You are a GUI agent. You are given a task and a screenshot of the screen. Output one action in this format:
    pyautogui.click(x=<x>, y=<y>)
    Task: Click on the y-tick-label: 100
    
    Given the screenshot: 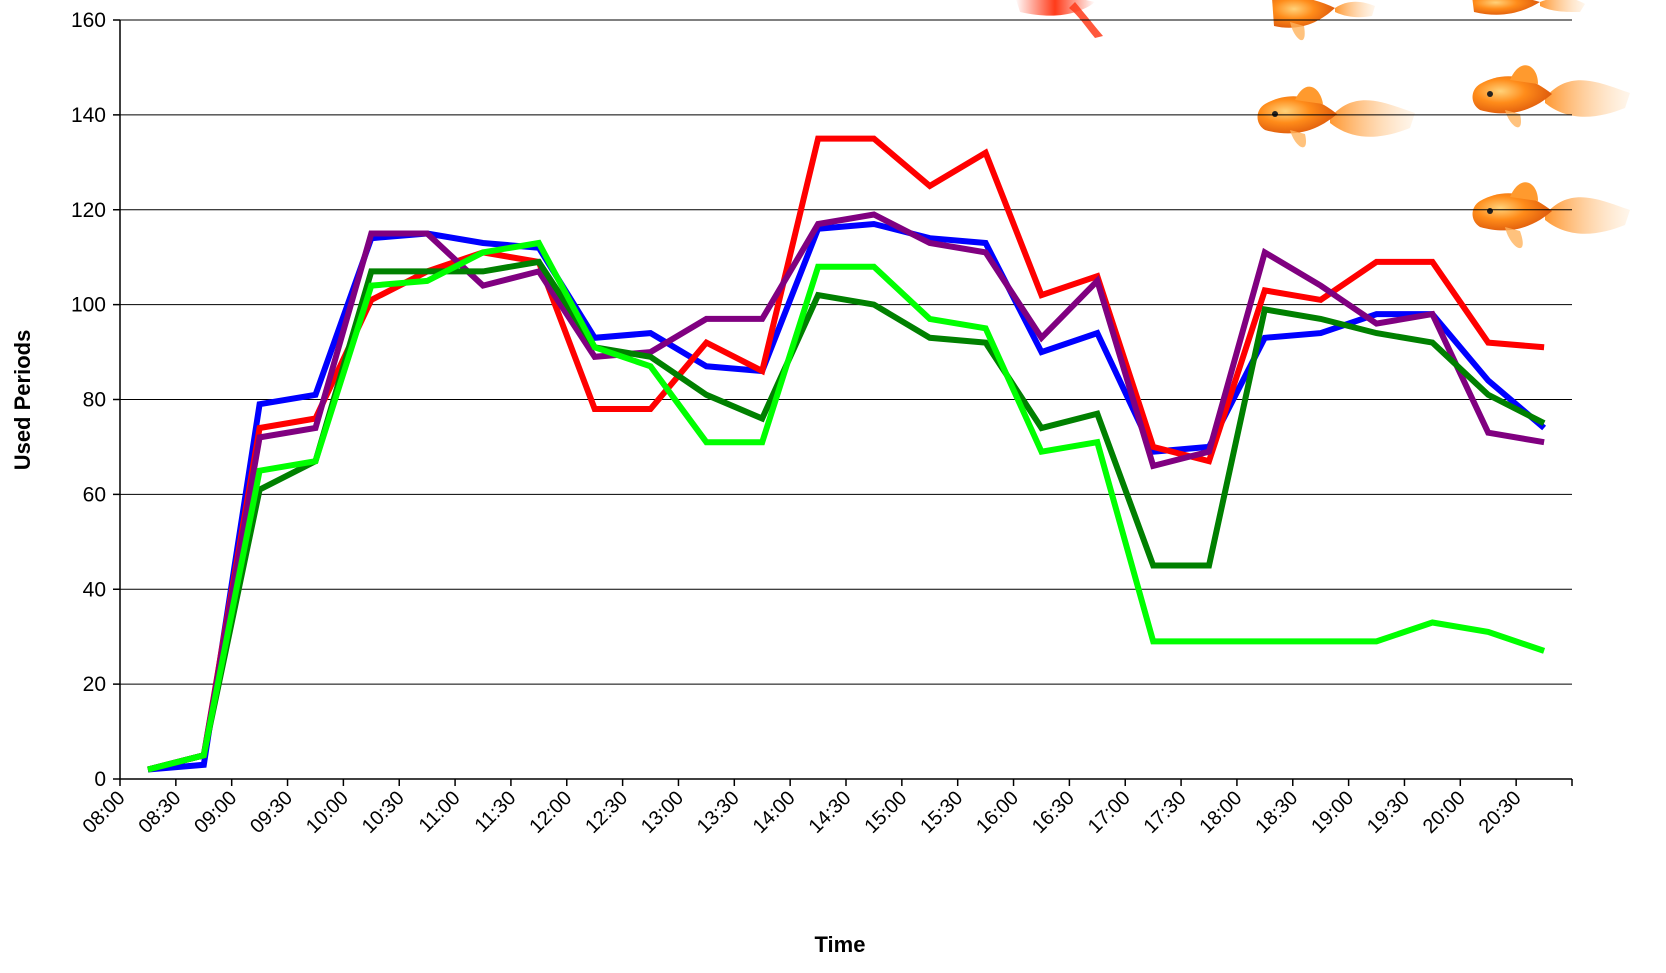 What is the action you would take?
    pyautogui.click(x=88, y=305)
    